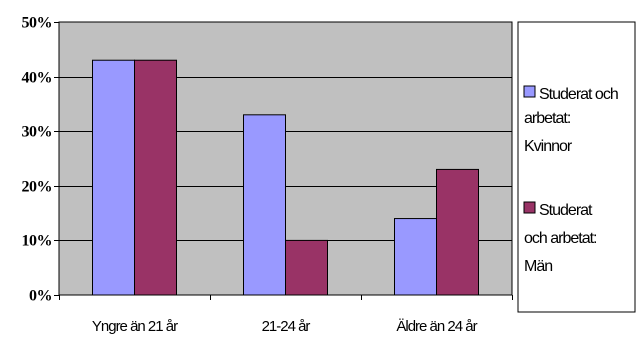 The width and height of the screenshot is (639, 338). What do you see at coordinates (37, 78) in the screenshot?
I see `y-tick-label: 40%` at bounding box center [37, 78].